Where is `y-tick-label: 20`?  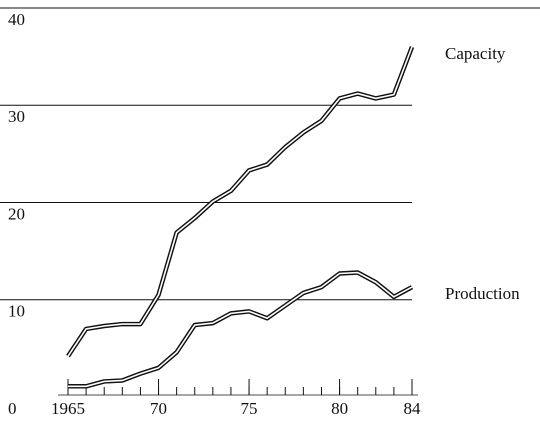 y-tick-label: 20 is located at coordinates (16, 213).